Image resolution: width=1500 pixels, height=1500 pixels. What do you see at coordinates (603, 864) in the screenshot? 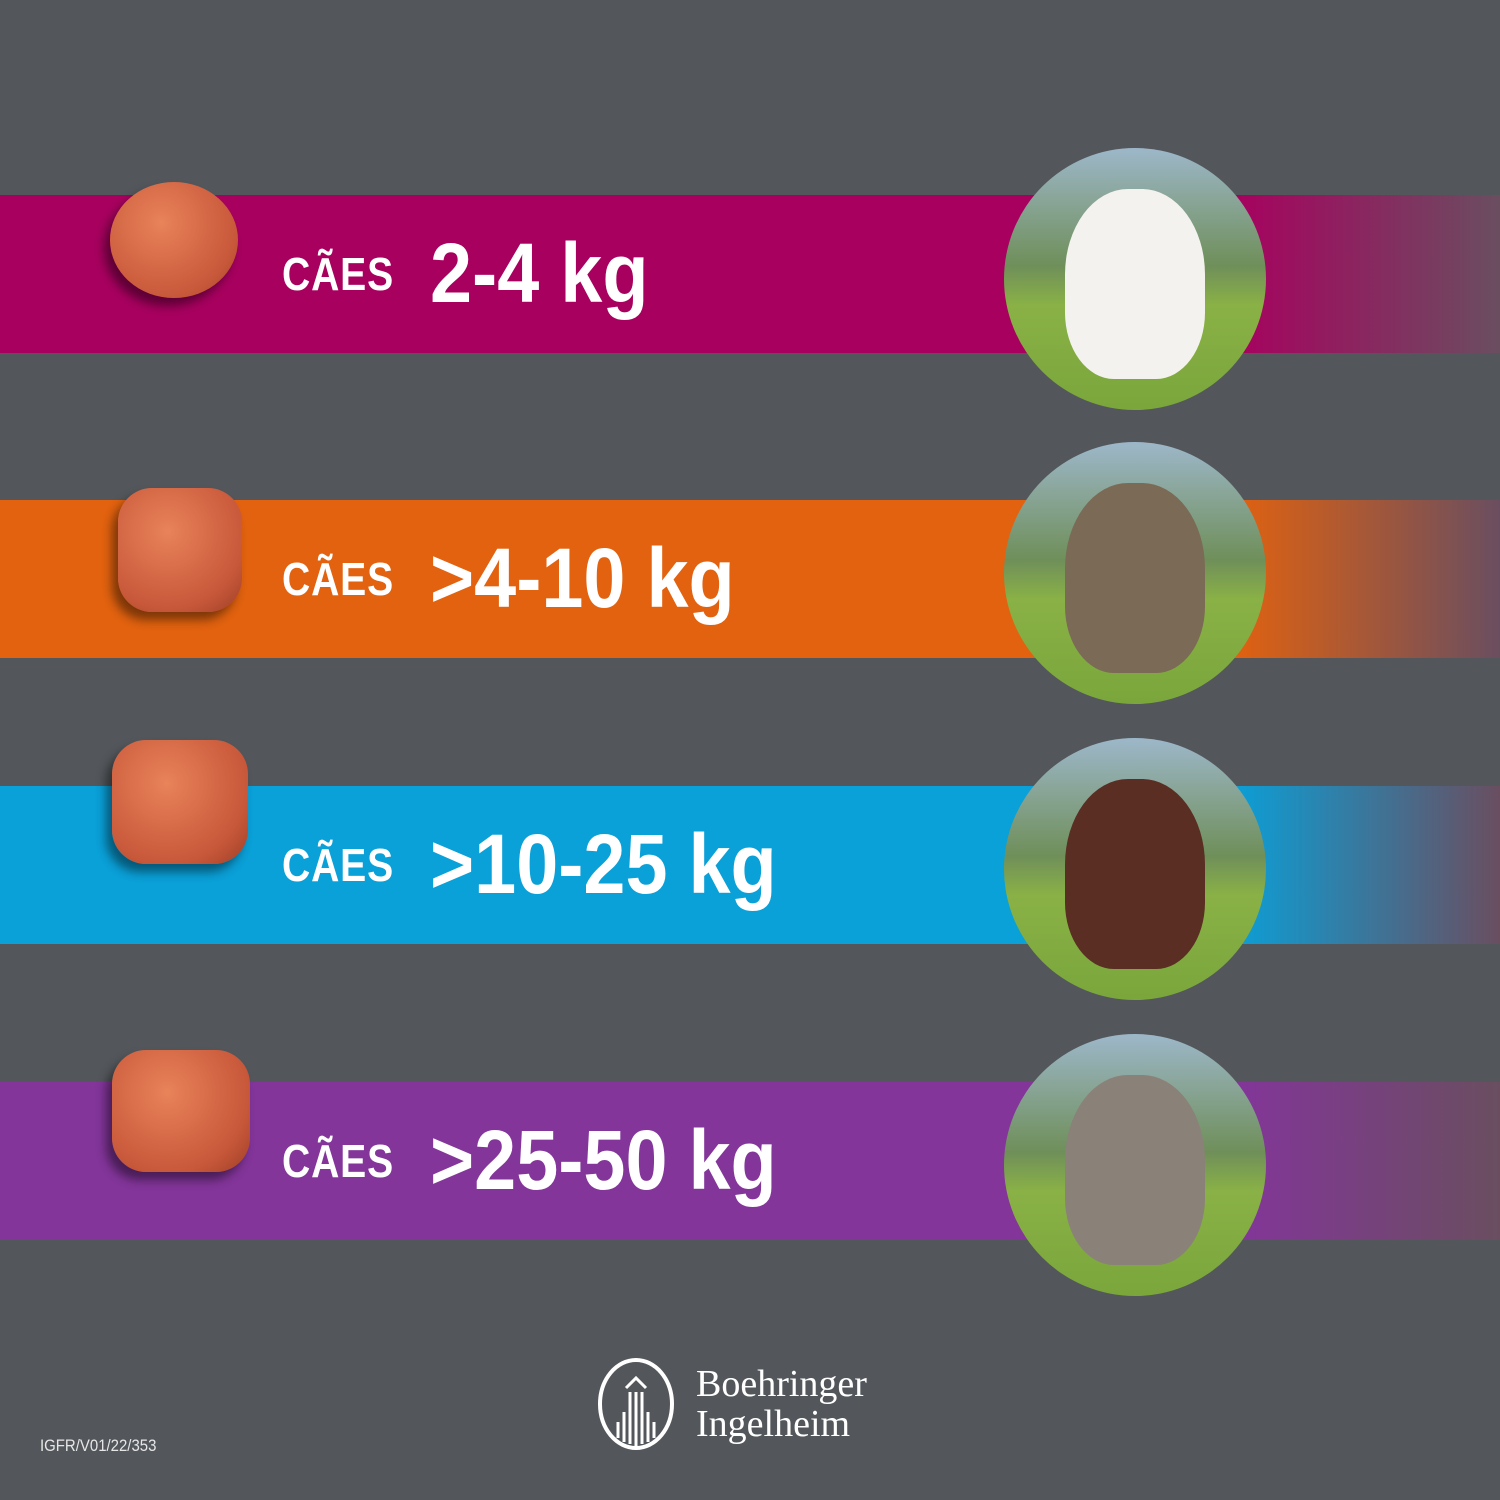
I see `weight-range: >10-25 kg` at bounding box center [603, 864].